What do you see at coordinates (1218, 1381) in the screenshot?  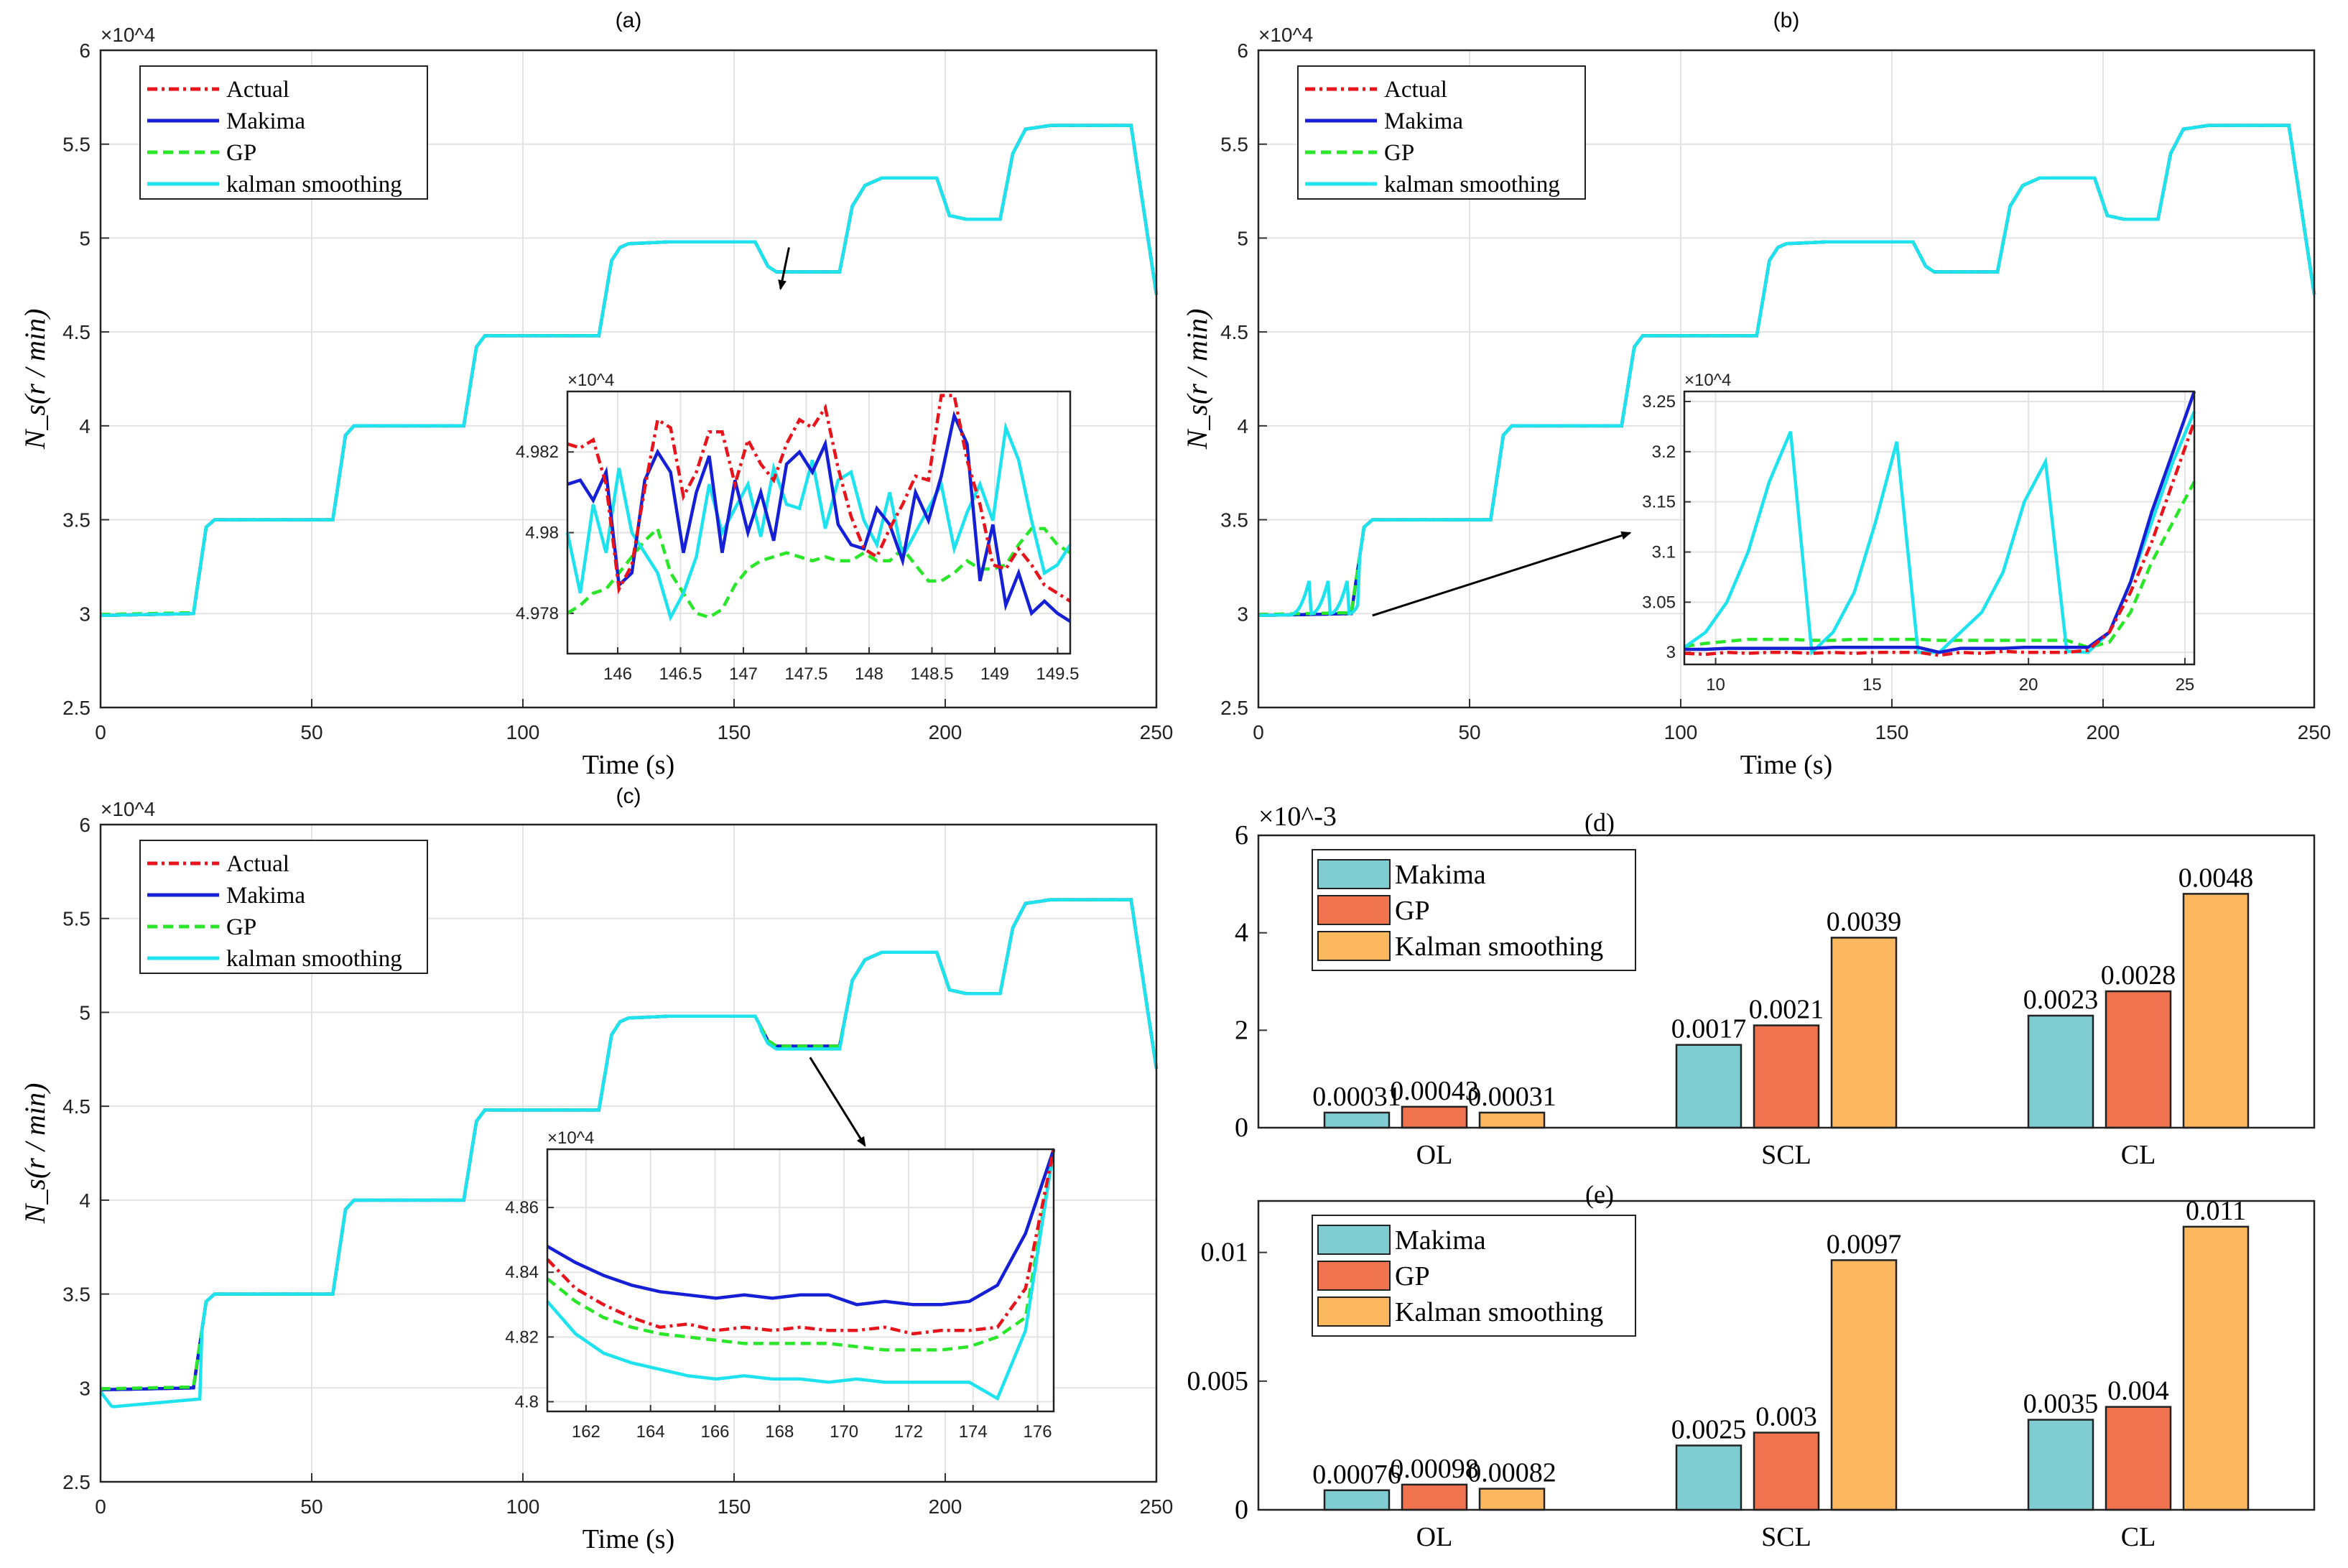 I see `y-tick-label: 0.005` at bounding box center [1218, 1381].